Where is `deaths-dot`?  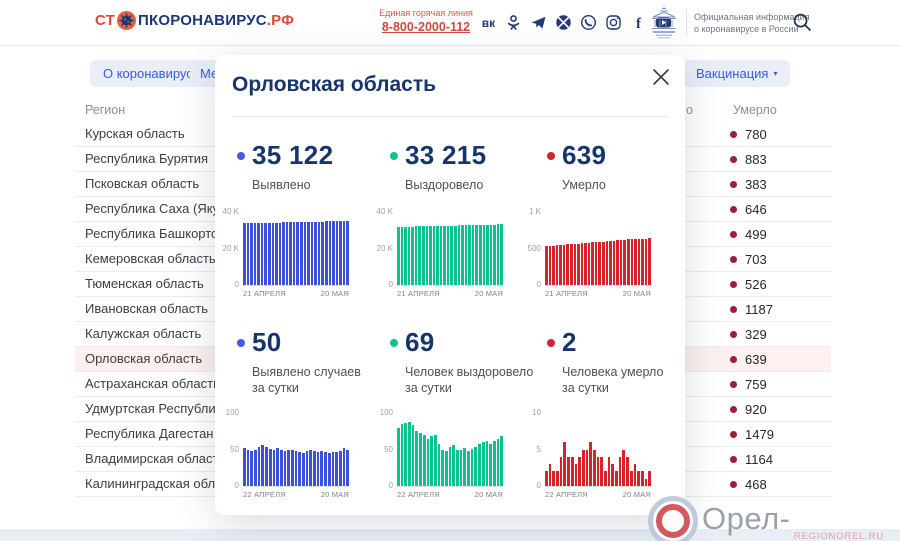
deaths-dot is located at coordinates (733, 334).